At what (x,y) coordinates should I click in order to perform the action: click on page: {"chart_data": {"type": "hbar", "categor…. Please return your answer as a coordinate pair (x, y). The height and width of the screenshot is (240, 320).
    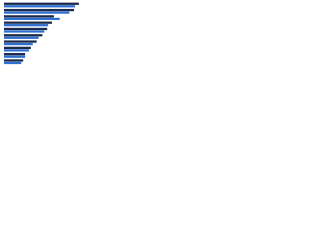
    Looking at the image, I should click on (50, 35).